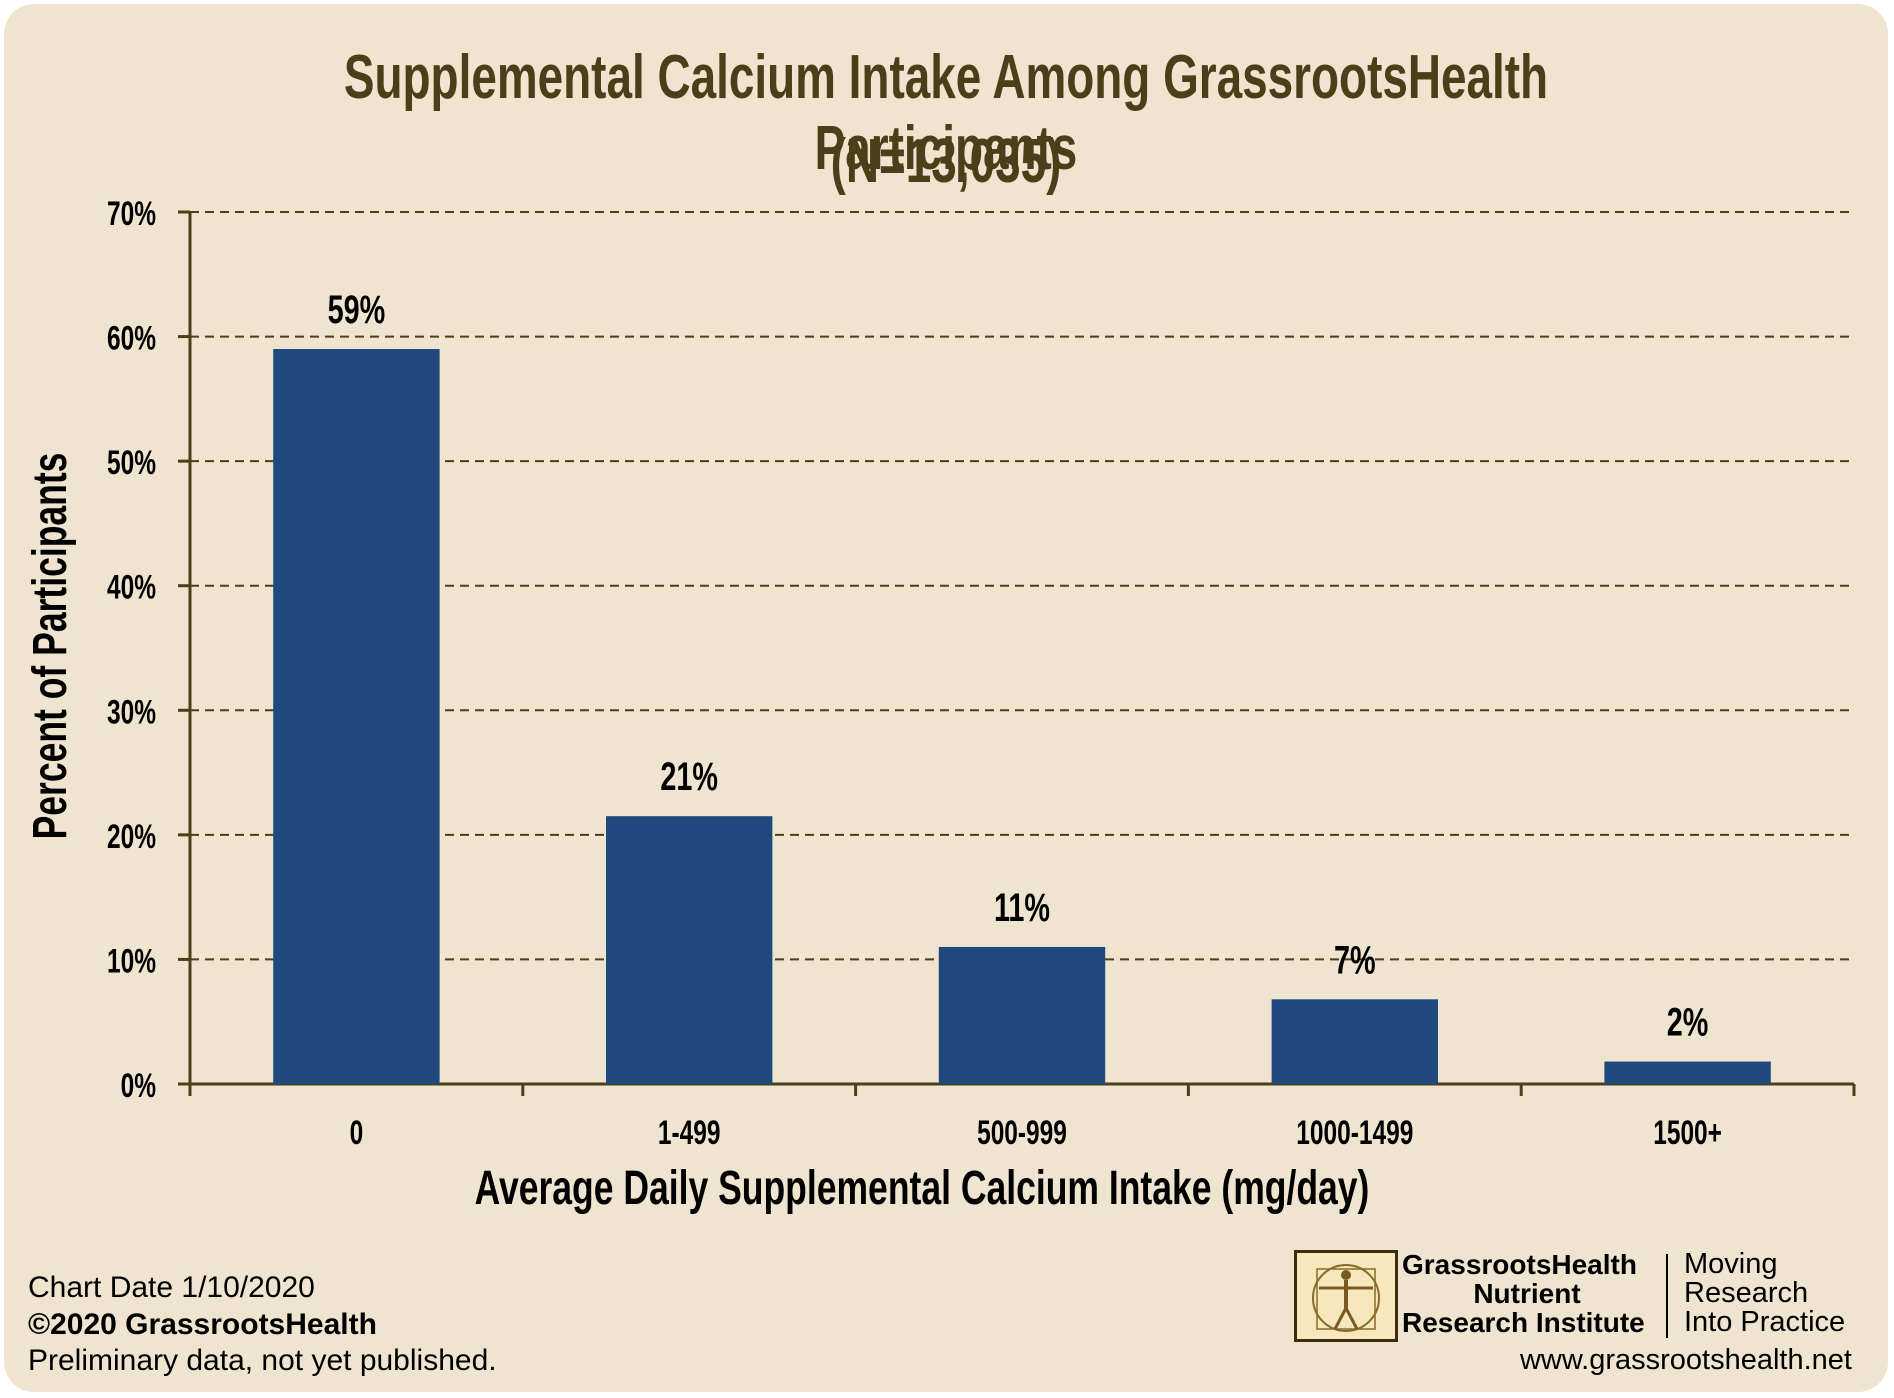  Describe the element at coordinates (689, 1133) in the screenshot. I see `x-tick-label: 1-499` at that location.